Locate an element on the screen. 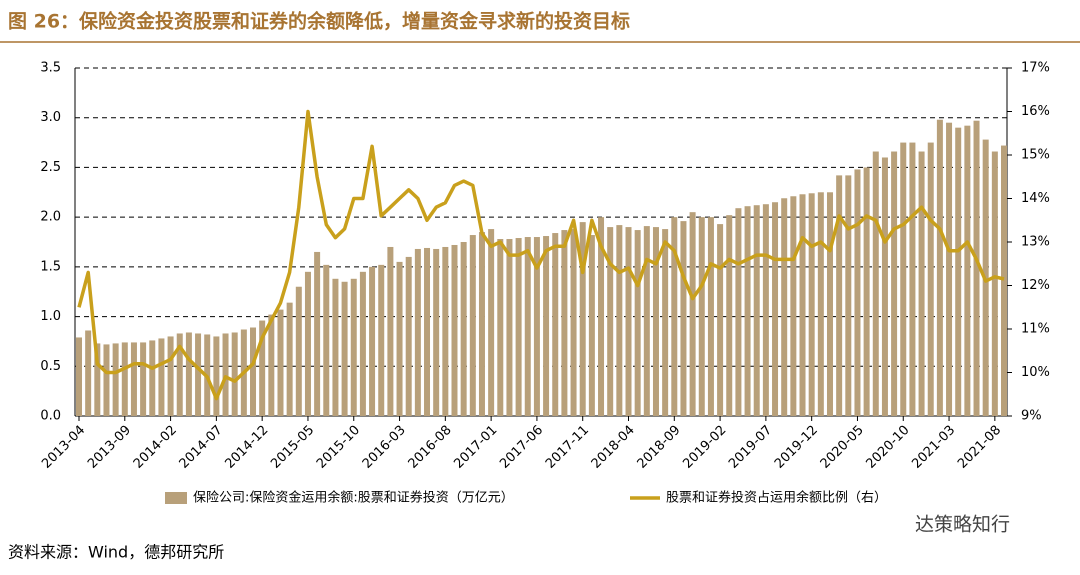 This screenshot has width=1080, height=575. y2-tick-label: 12% is located at coordinates (1035, 285).